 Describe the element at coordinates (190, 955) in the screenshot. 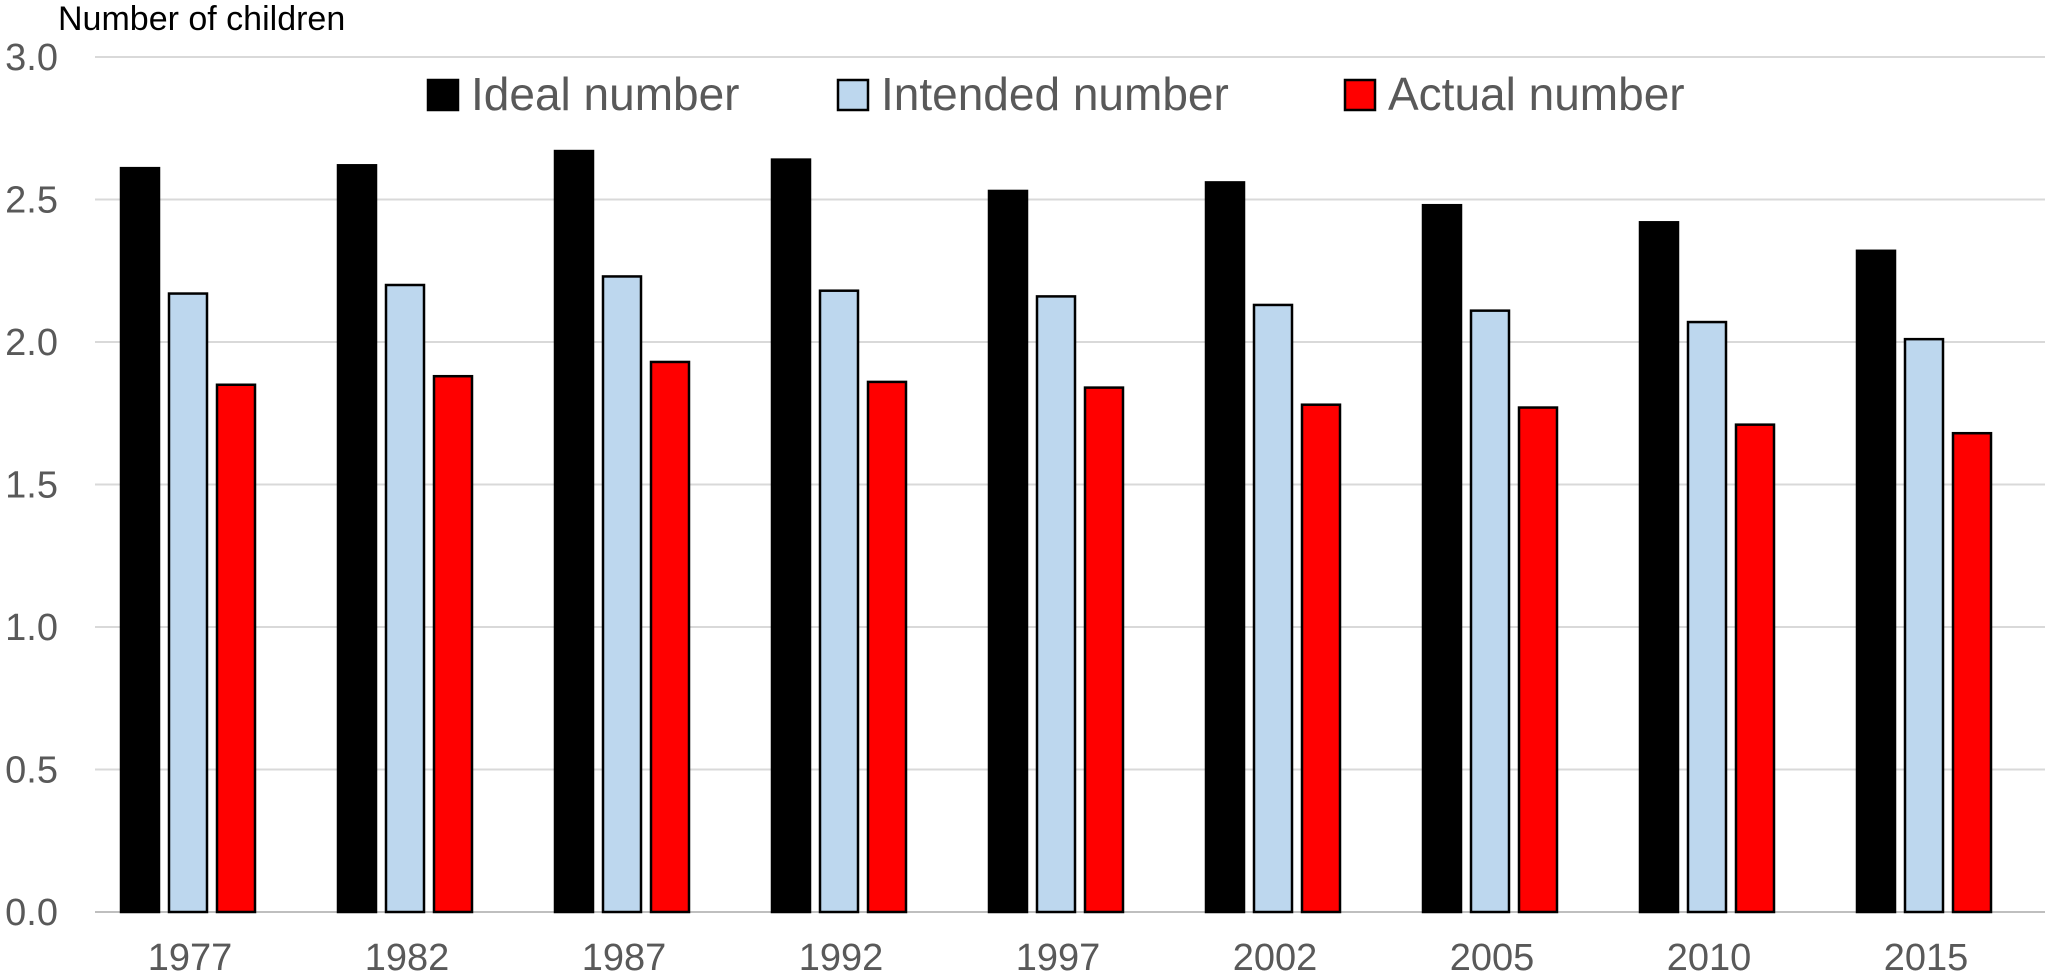

I see `x-tick-label: 1977` at that location.